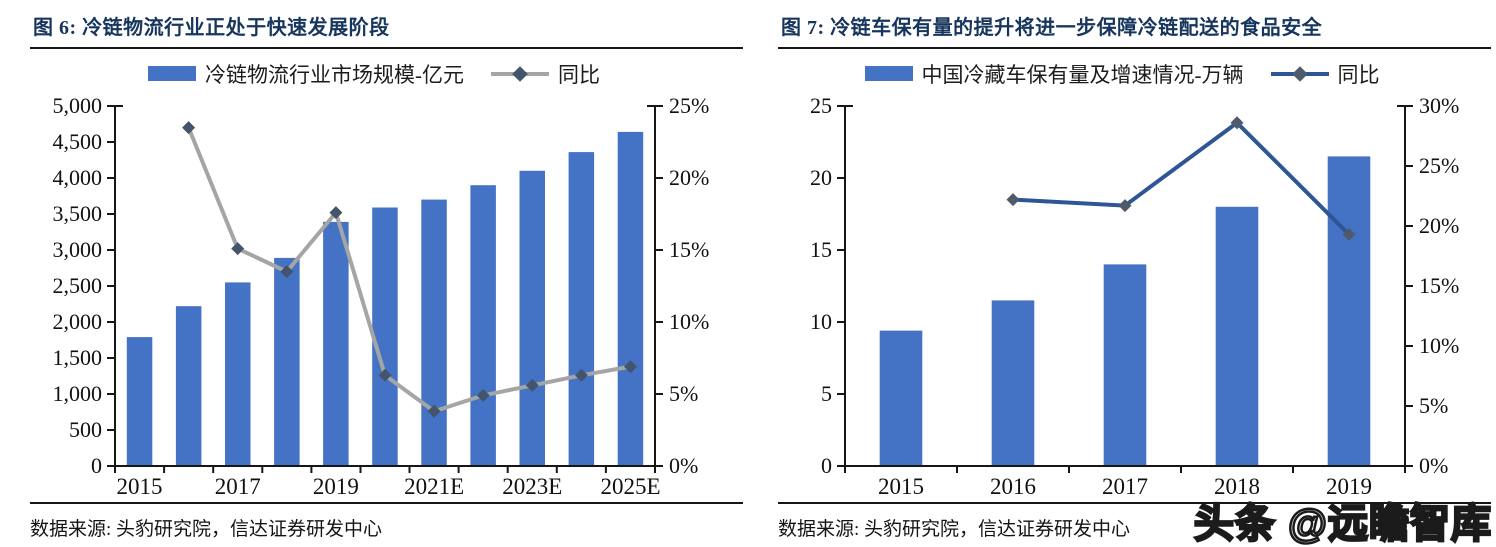 The width and height of the screenshot is (1496, 547). I want to click on toutiao-watermark: 头条 @远瞻智库, so click(1343, 524).